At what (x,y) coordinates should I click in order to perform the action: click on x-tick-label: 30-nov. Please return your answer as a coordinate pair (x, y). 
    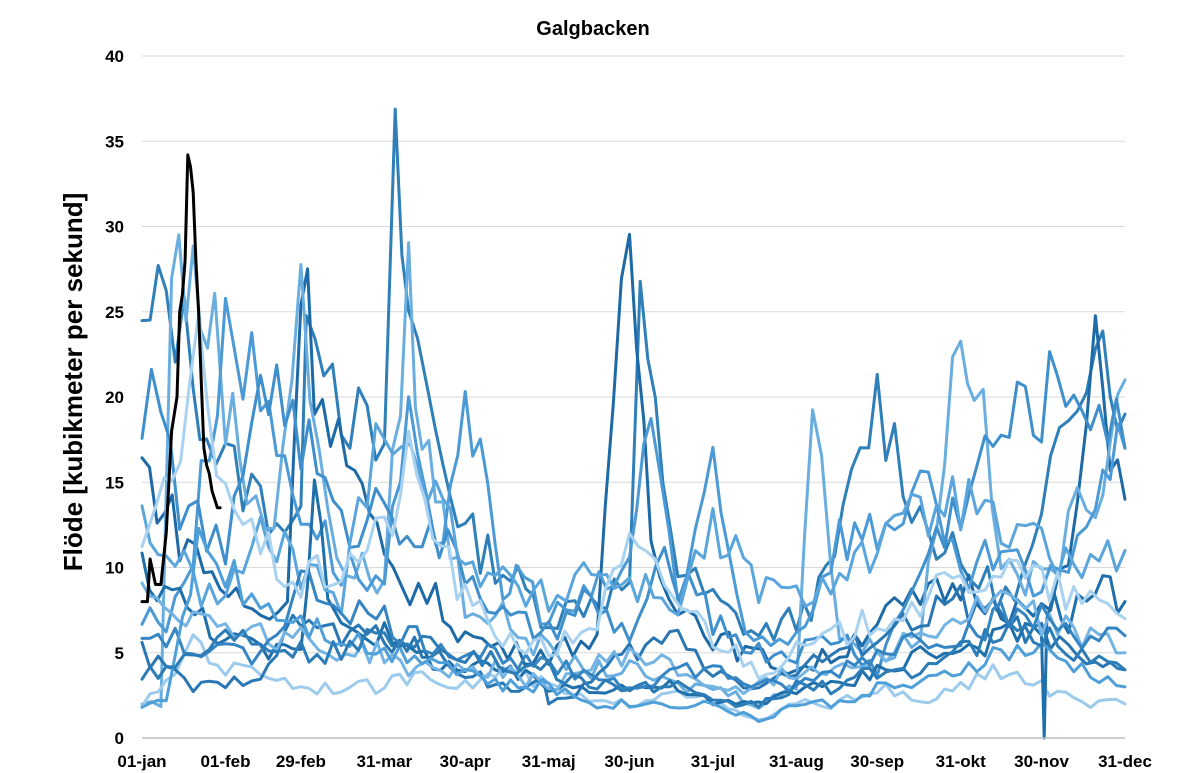
    Looking at the image, I should click on (1041, 761).